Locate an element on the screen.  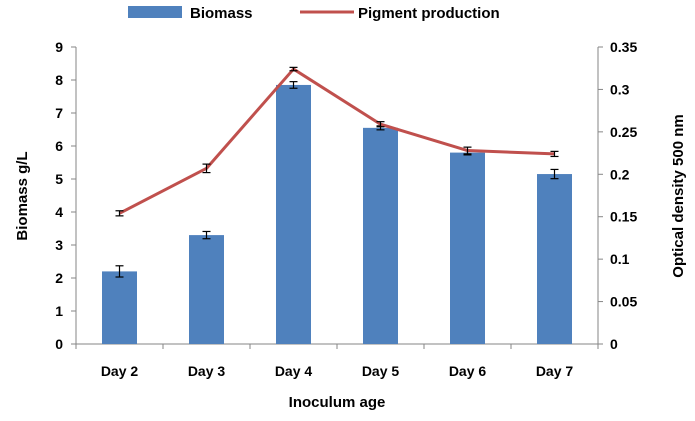
y2-tick-label: 0.15 is located at coordinates (623, 217).